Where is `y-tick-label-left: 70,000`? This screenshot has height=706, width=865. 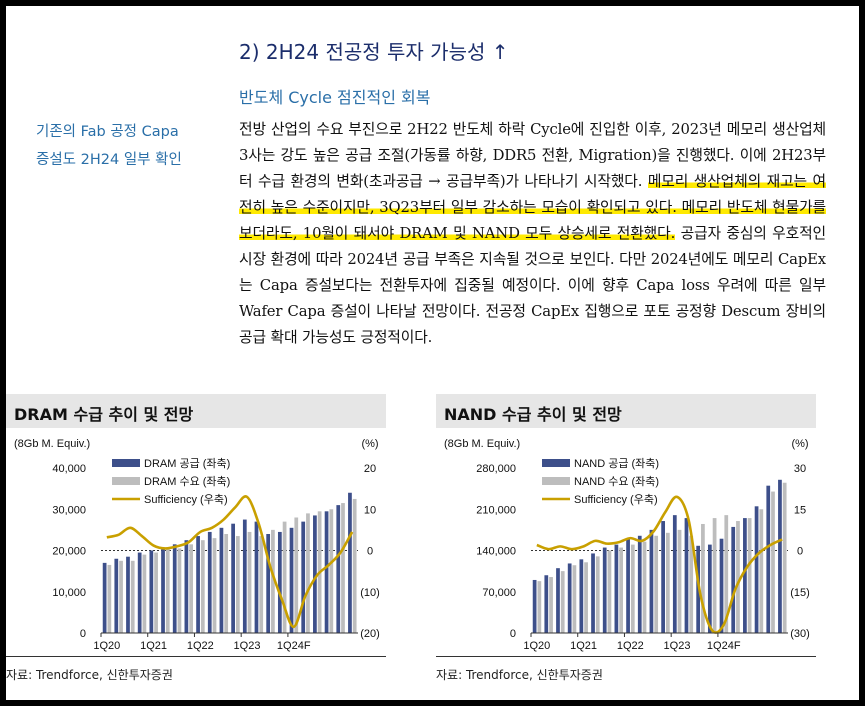 y-tick-label-left: 70,000 is located at coordinates (499, 593).